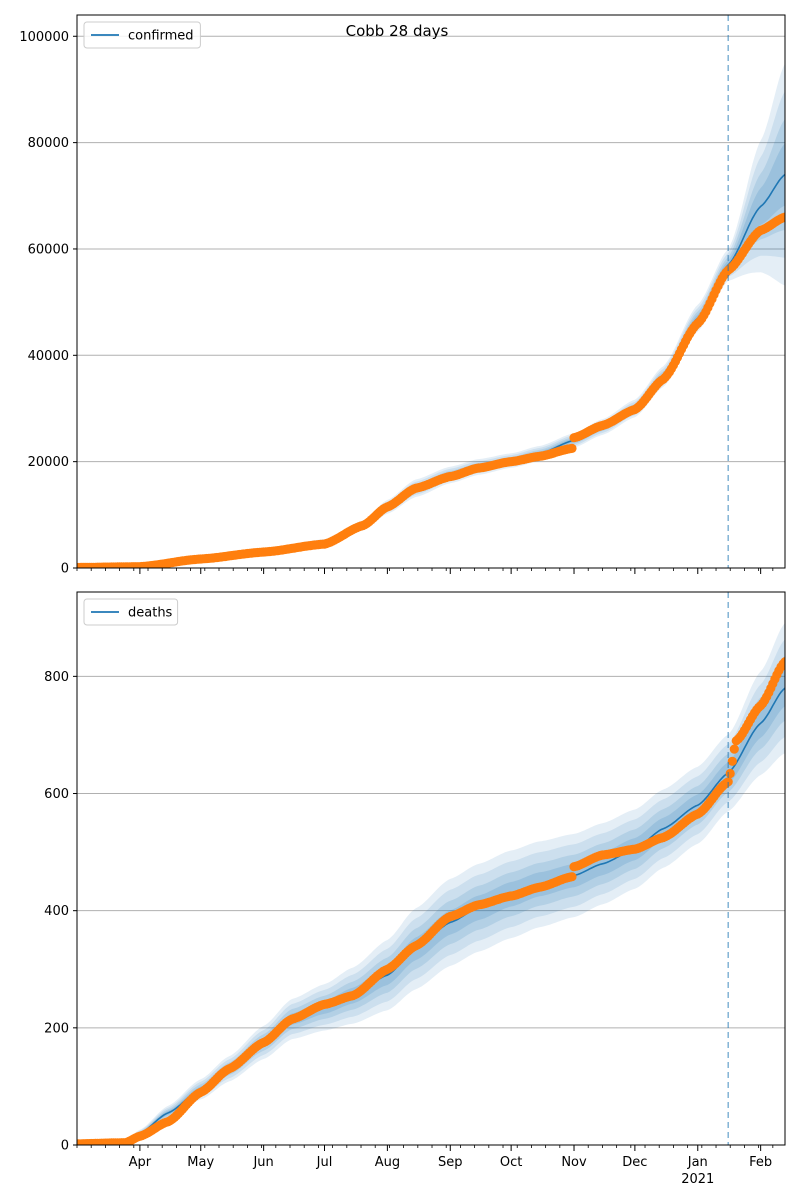 The image size is (800, 1200). Describe the element at coordinates (324, 1162) in the screenshot. I see `x-tick-label: Jul` at that location.